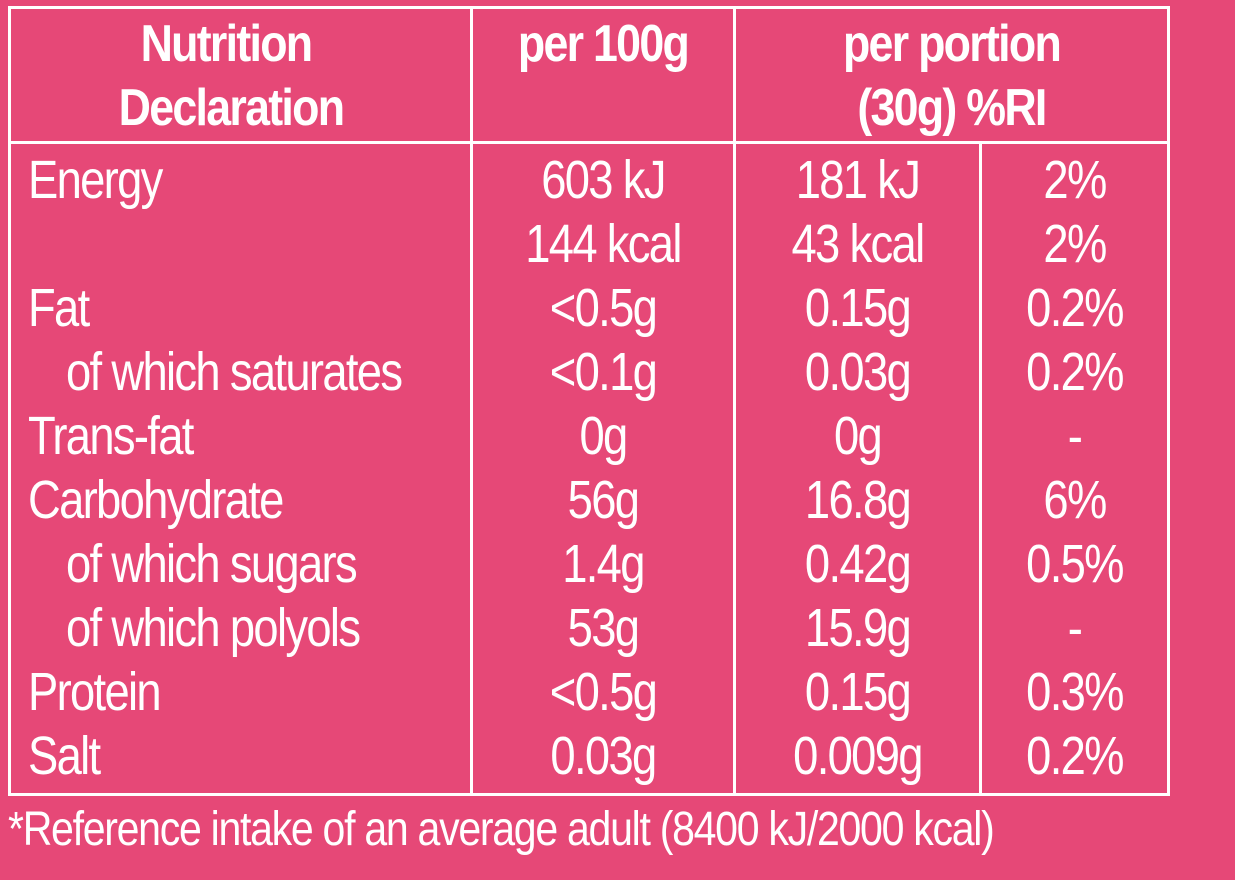  I want to click on nutrient-label: Trans-fat, so click(111, 436).